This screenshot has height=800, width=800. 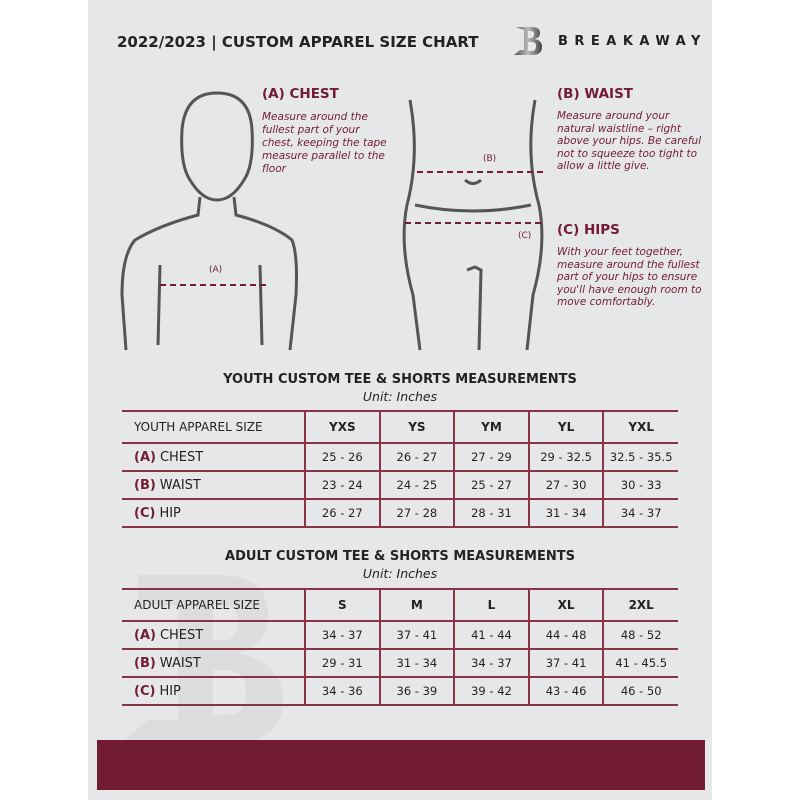 I want to click on cell: 25 - 27, so click(x=491, y=485).